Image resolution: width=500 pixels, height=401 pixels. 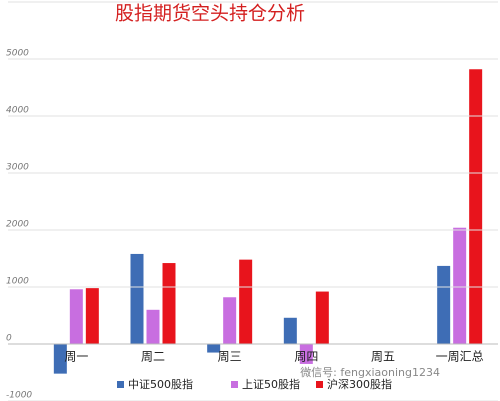 What do you see at coordinates (17, 168) in the screenshot?
I see `y-tick-label: 3000` at bounding box center [17, 168].